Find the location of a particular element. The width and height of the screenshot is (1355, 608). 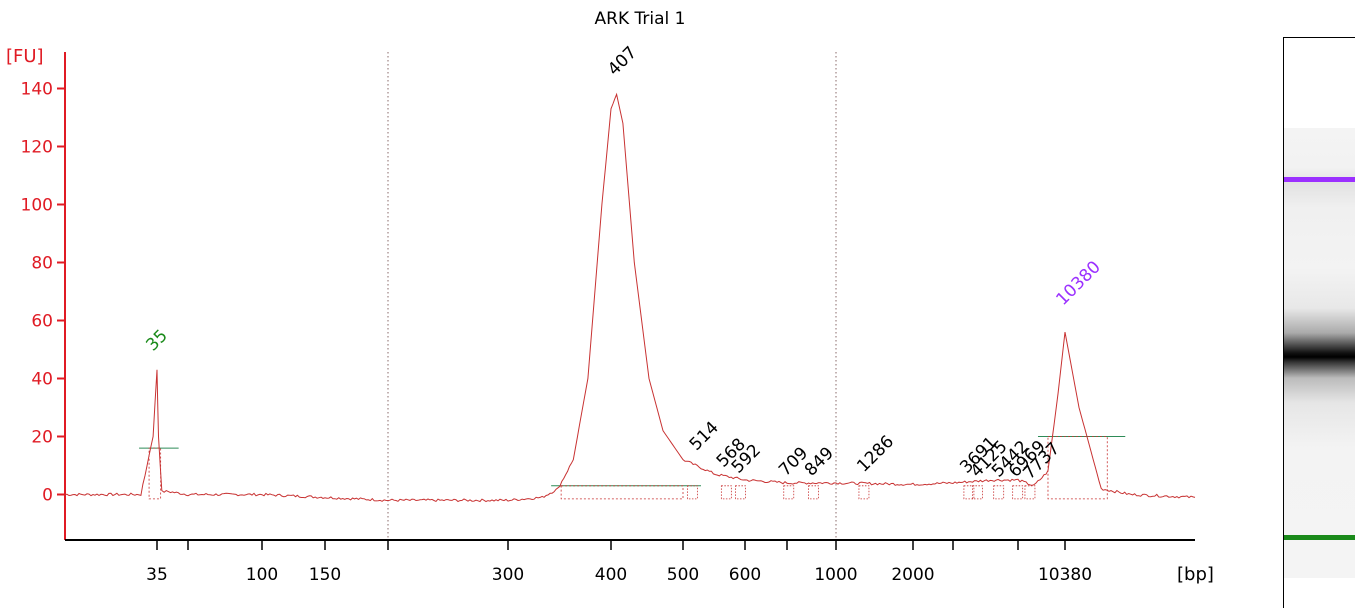

y-tick-label: 0 is located at coordinates (47, 496).